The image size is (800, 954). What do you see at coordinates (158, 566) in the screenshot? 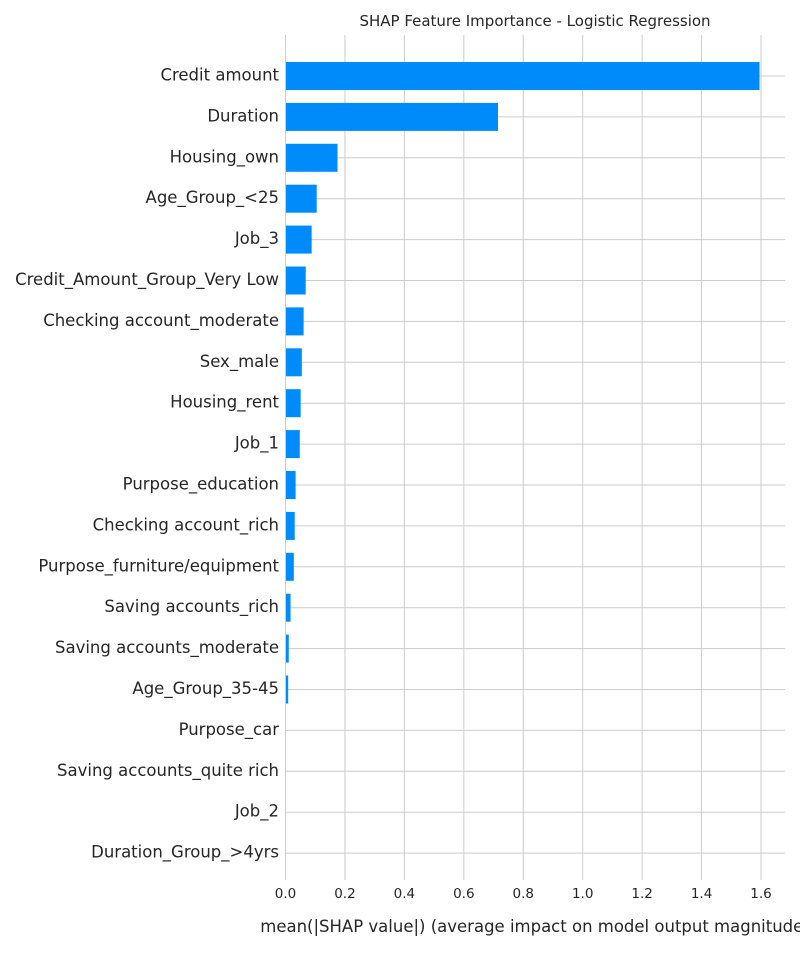
I see `category-label: Purpose_furniture/equipment` at bounding box center [158, 566].